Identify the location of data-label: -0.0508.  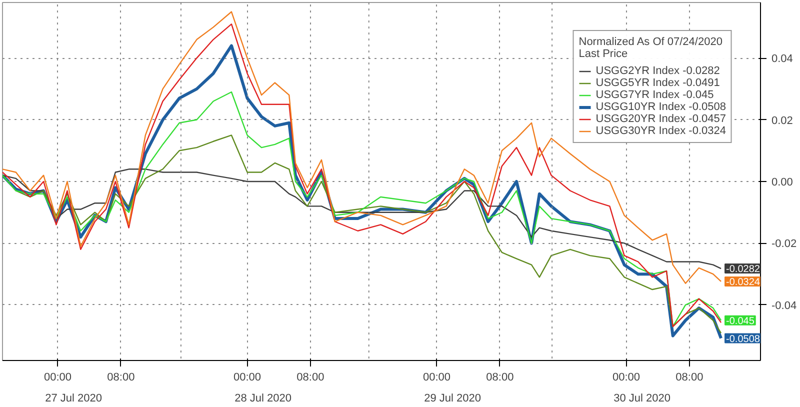
(743, 339).